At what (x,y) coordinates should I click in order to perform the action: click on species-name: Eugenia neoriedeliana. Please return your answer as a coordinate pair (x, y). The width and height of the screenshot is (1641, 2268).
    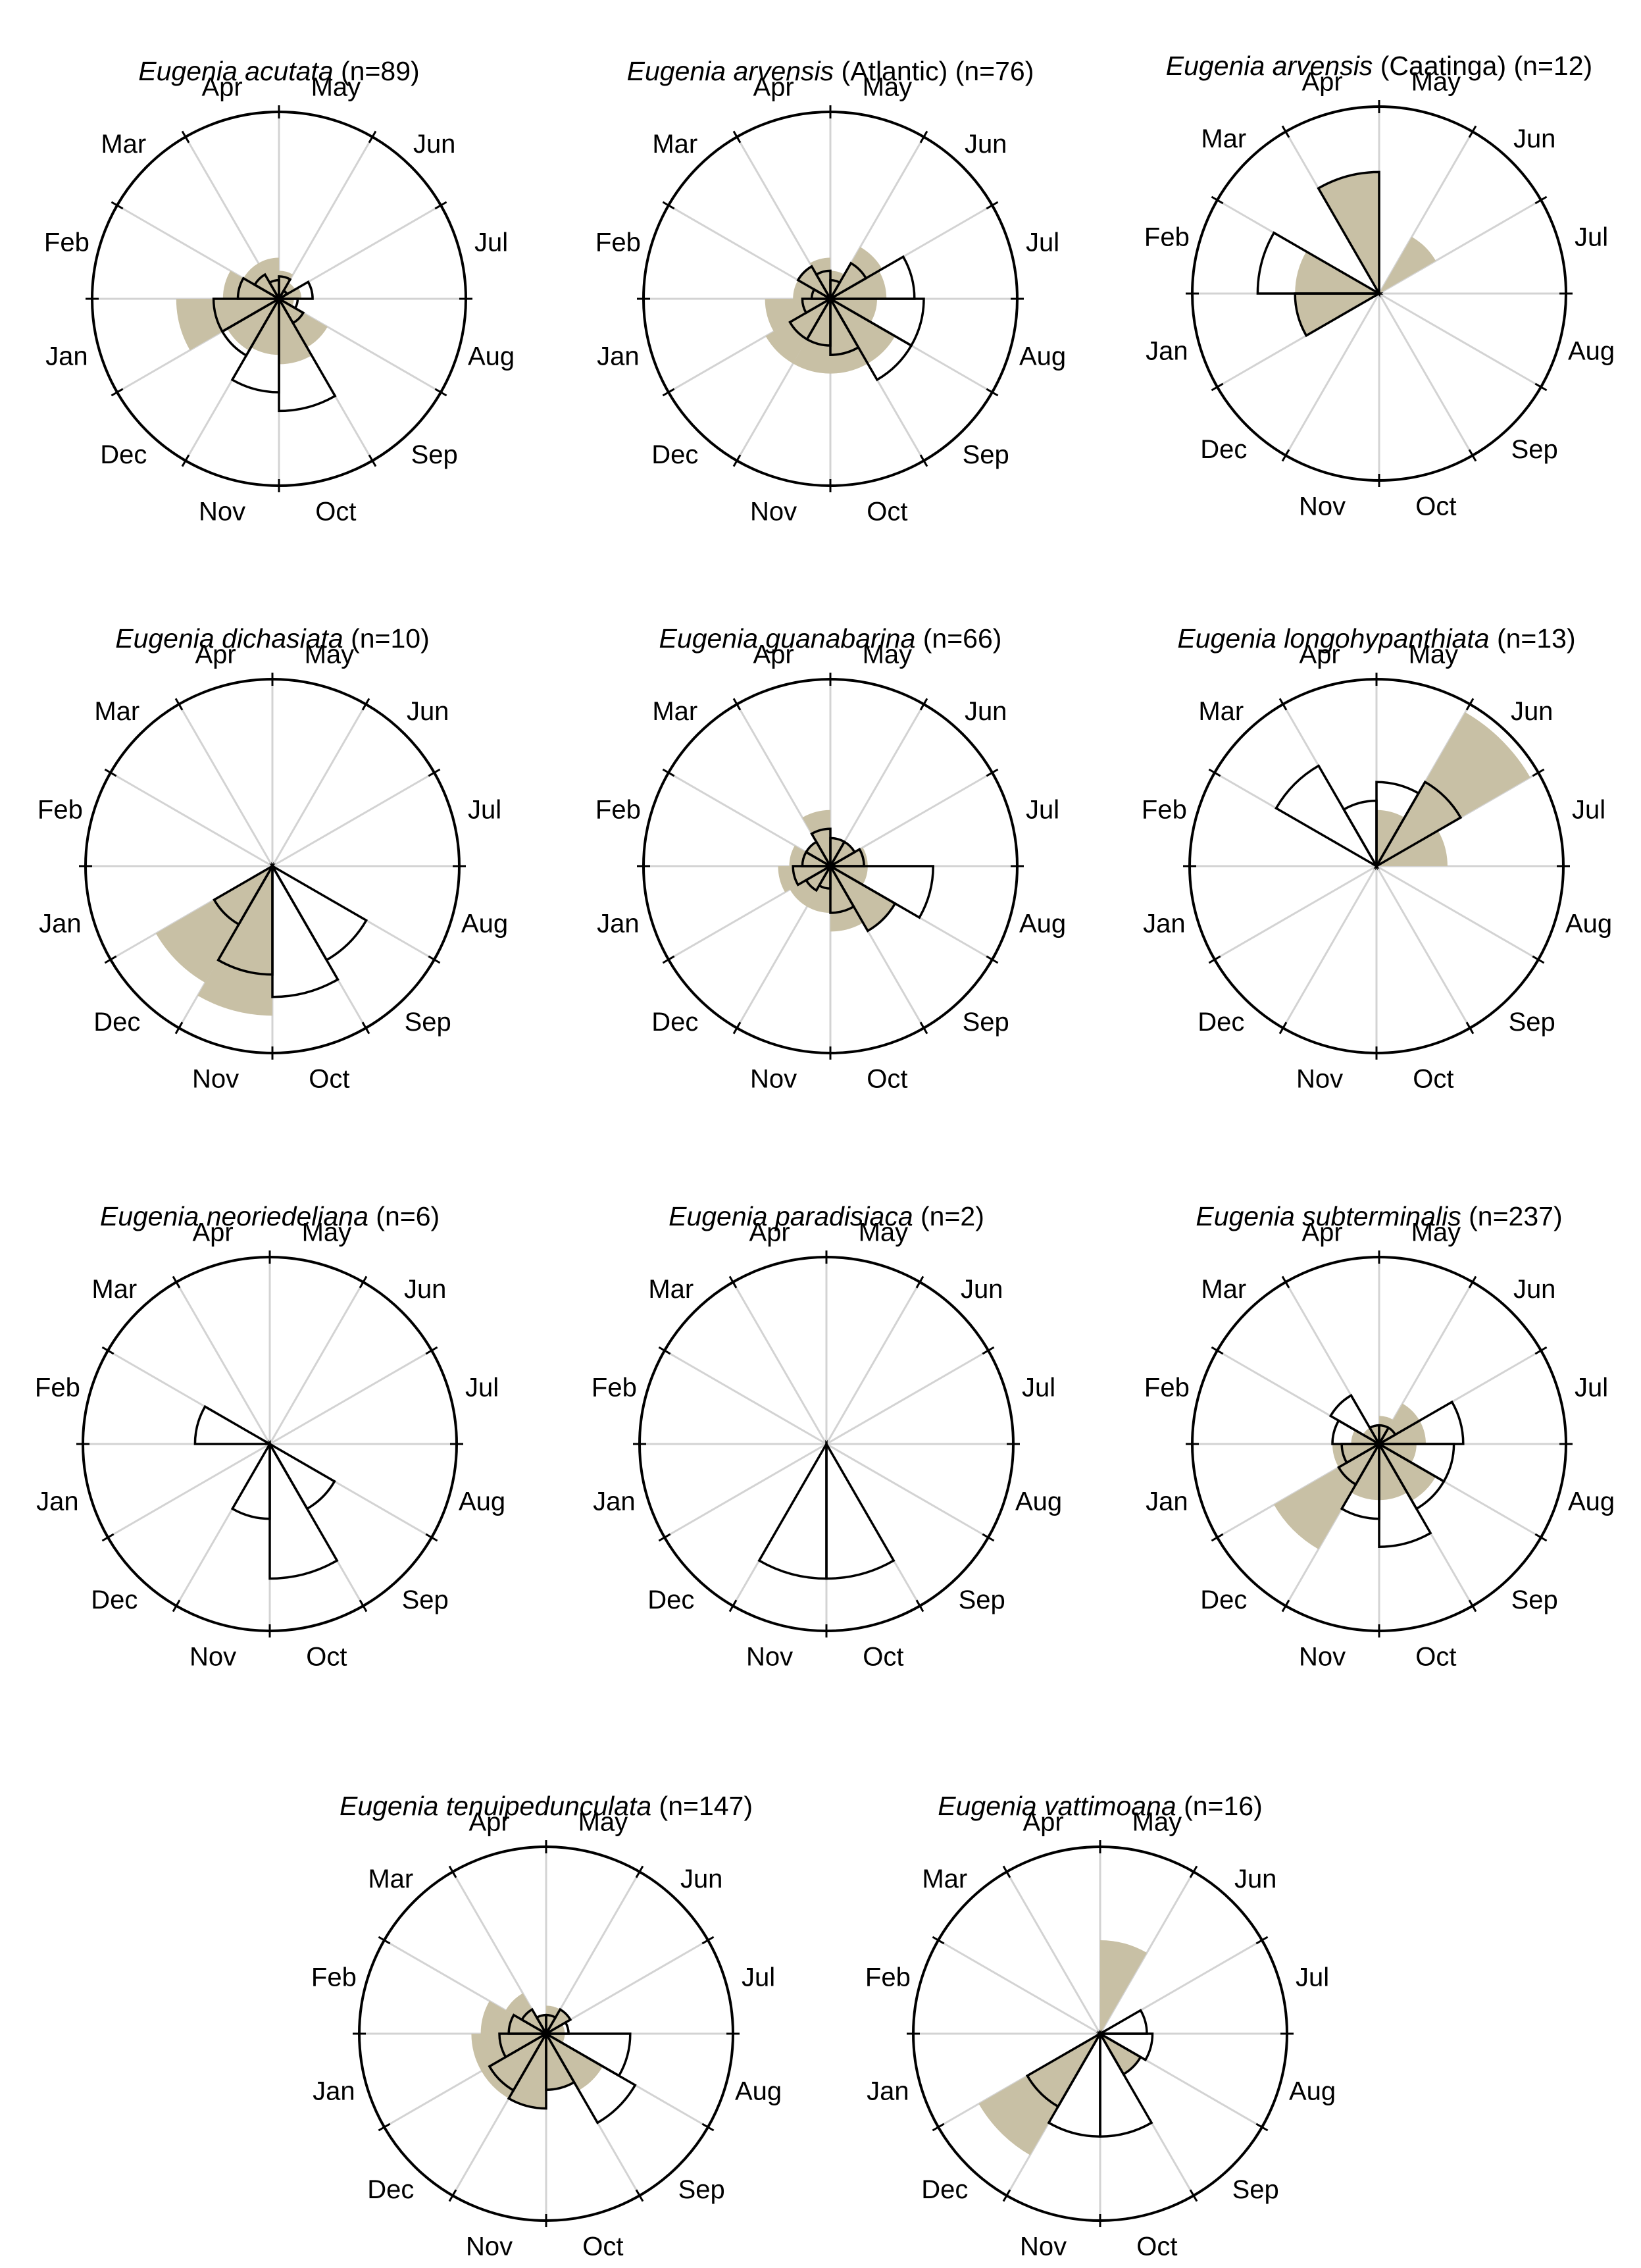
    Looking at the image, I should click on (234, 1216).